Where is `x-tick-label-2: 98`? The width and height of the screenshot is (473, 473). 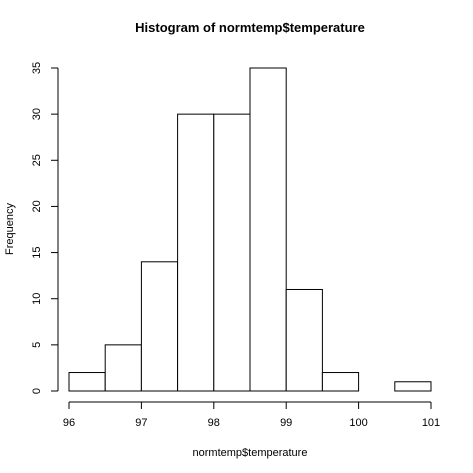 x-tick-label-2: 98 is located at coordinates (214, 423).